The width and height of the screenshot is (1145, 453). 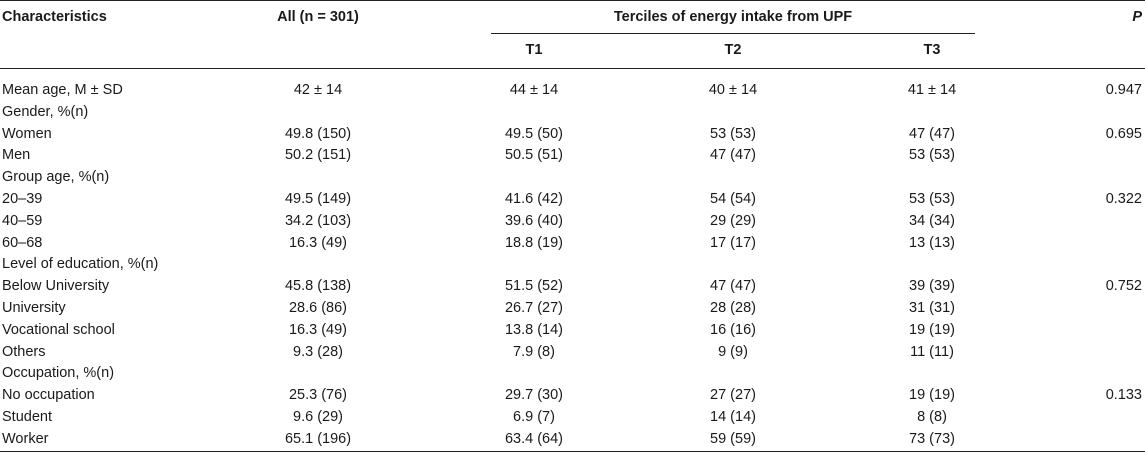 What do you see at coordinates (572, 112) in the screenshot?
I see `table-row: Gender, %(n)` at bounding box center [572, 112].